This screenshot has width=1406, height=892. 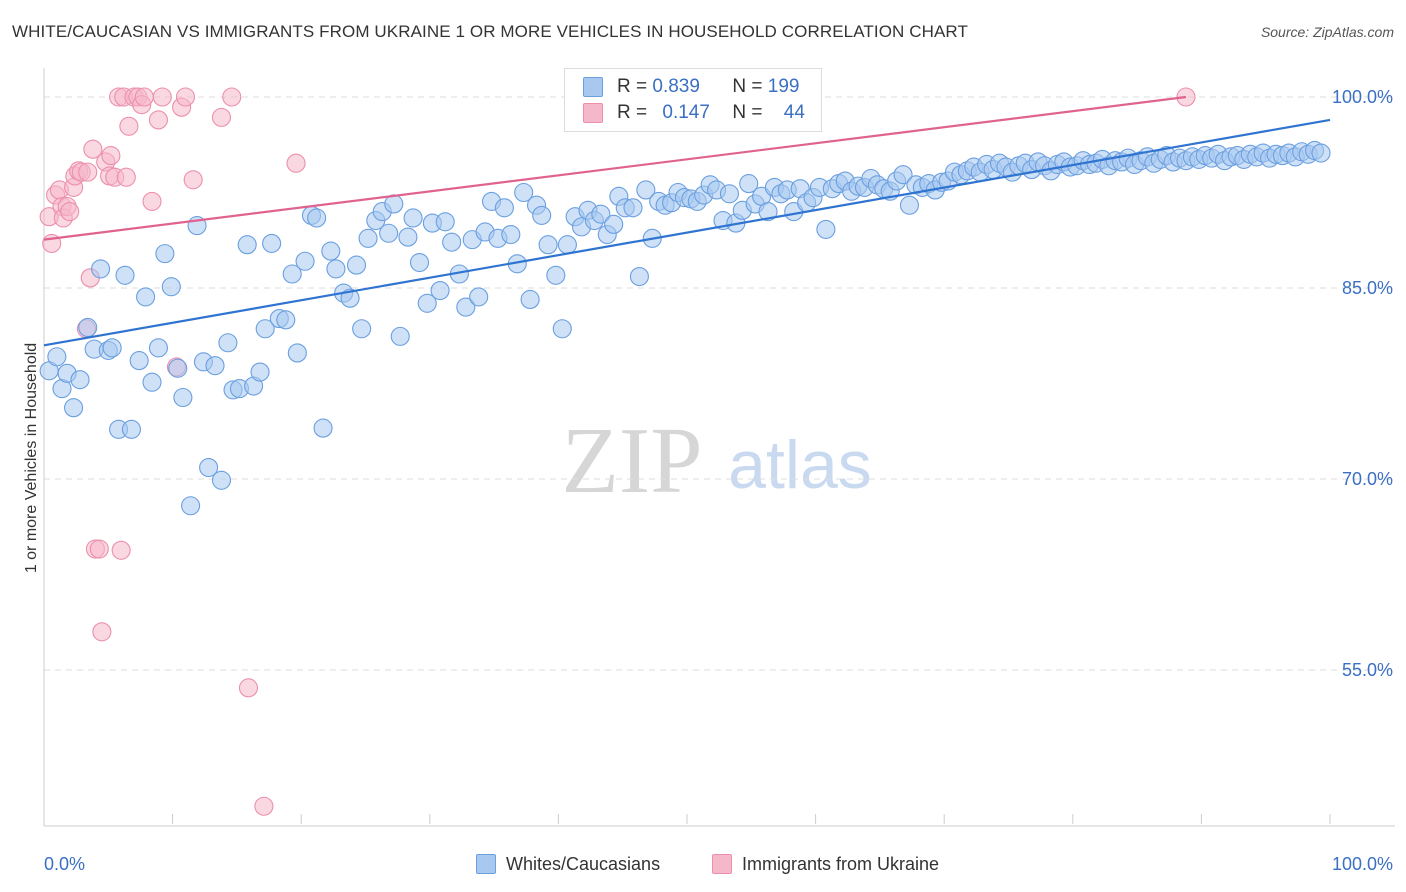 What do you see at coordinates (632, 112) in the screenshot?
I see `legend-r-label: R =` at bounding box center [632, 112].